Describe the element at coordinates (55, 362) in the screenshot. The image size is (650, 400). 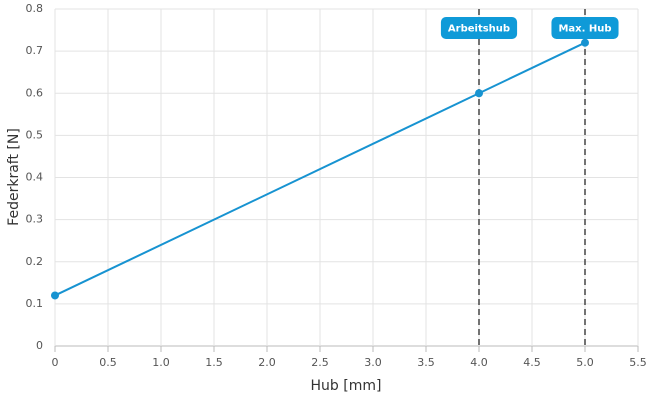
I see `x-tick-label: 0` at that location.